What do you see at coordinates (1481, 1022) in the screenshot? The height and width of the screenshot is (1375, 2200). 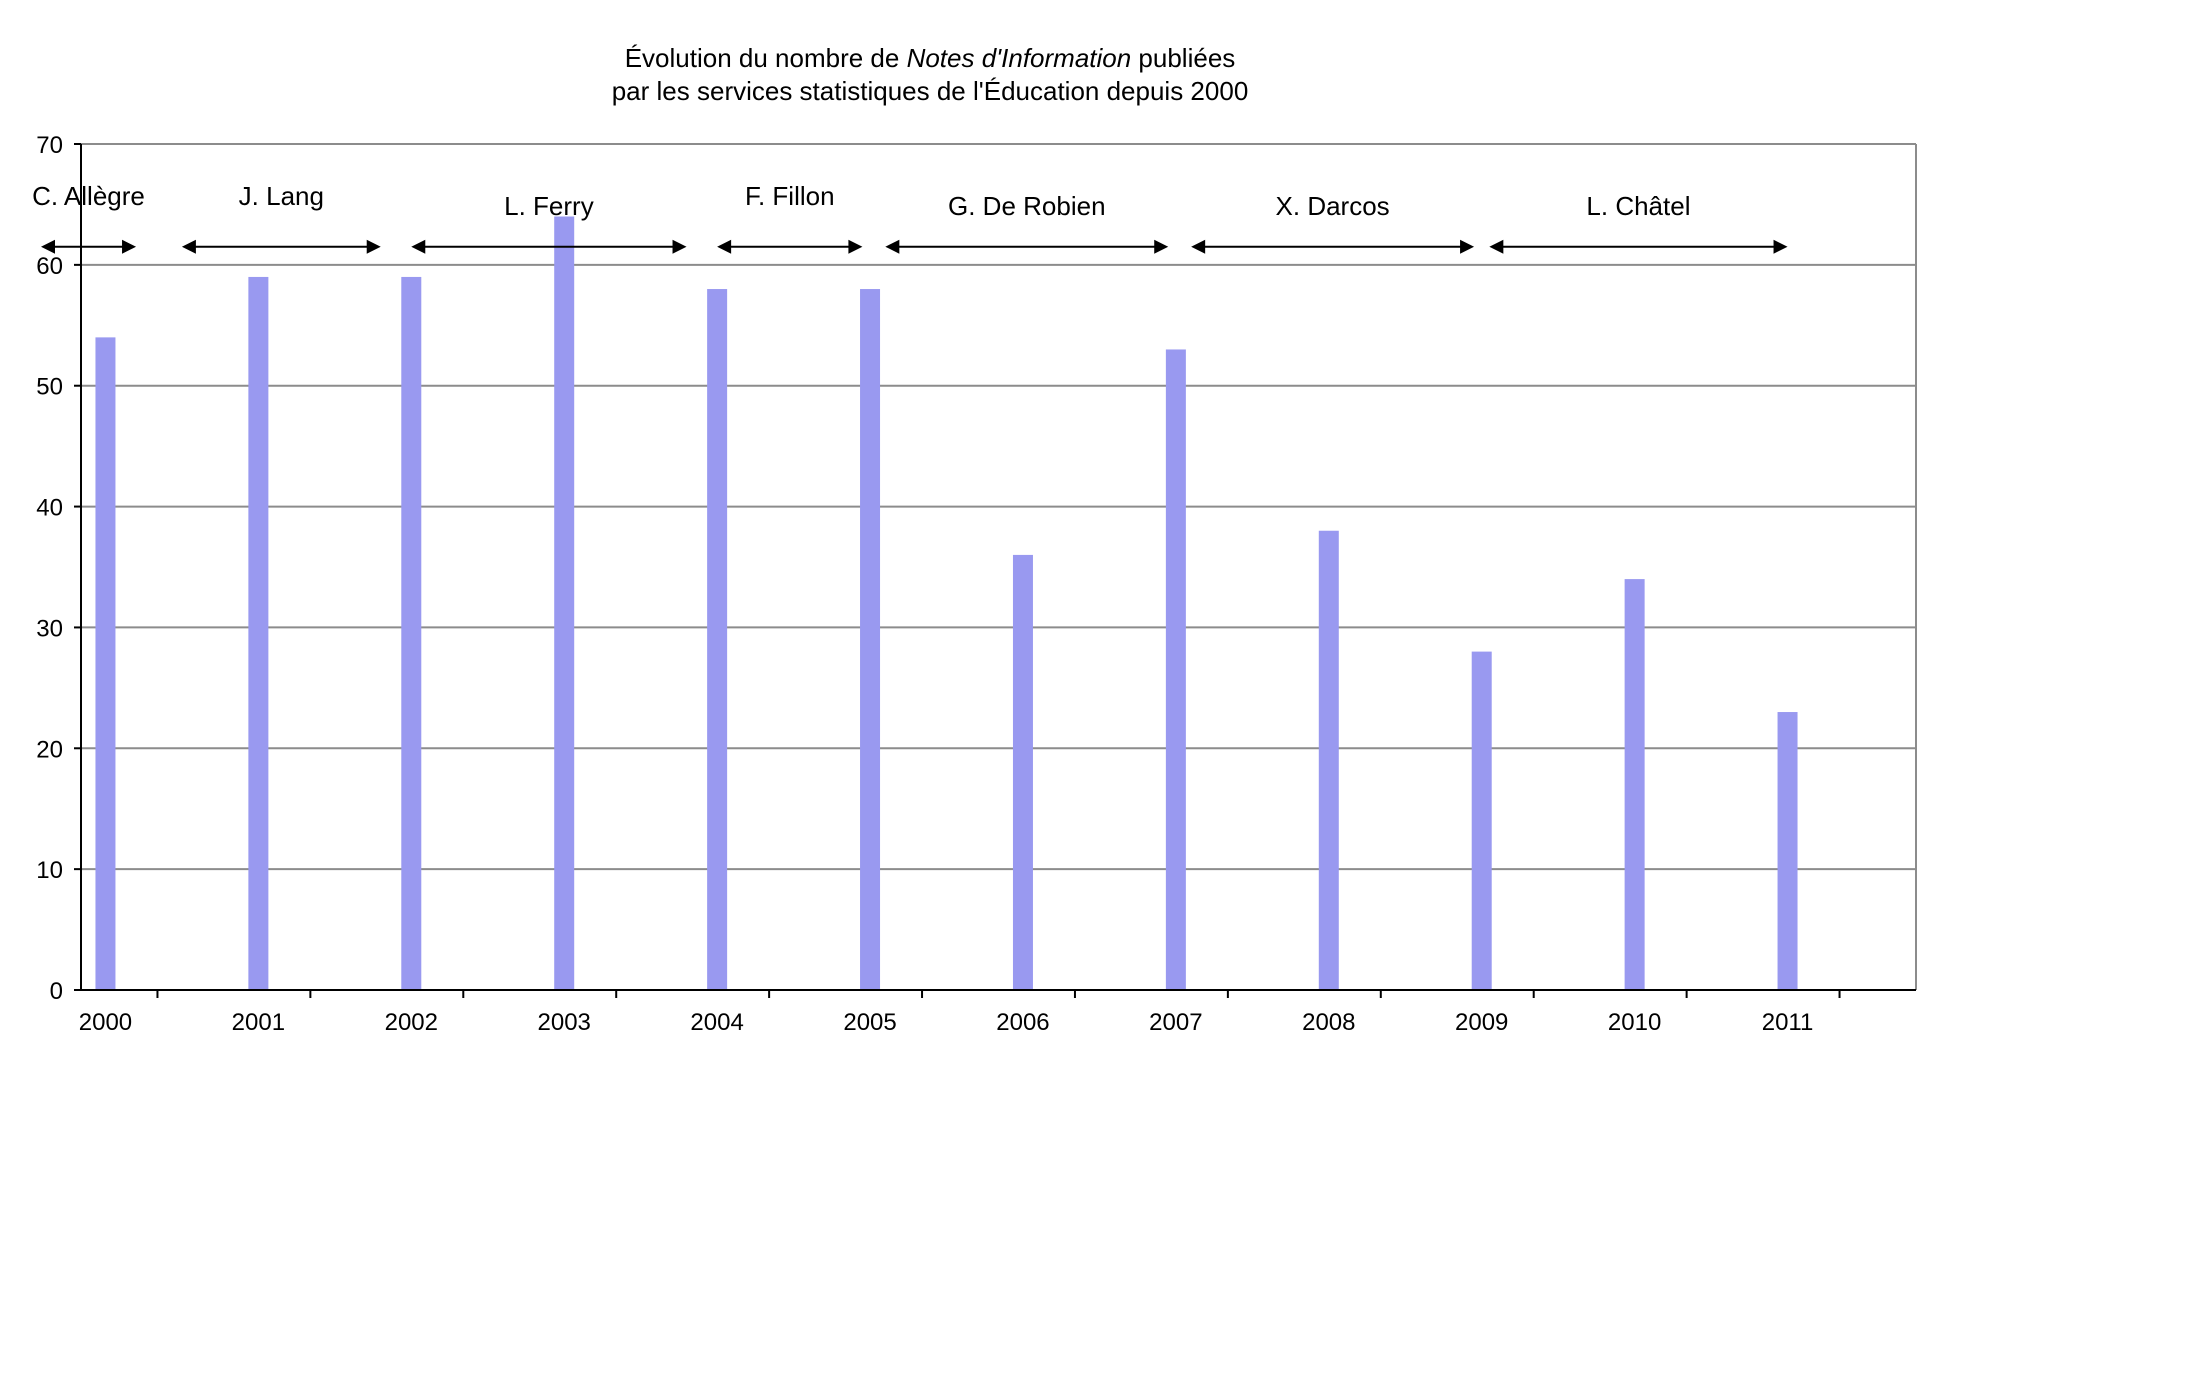 I see `x-tick-label: 2009` at bounding box center [1481, 1022].